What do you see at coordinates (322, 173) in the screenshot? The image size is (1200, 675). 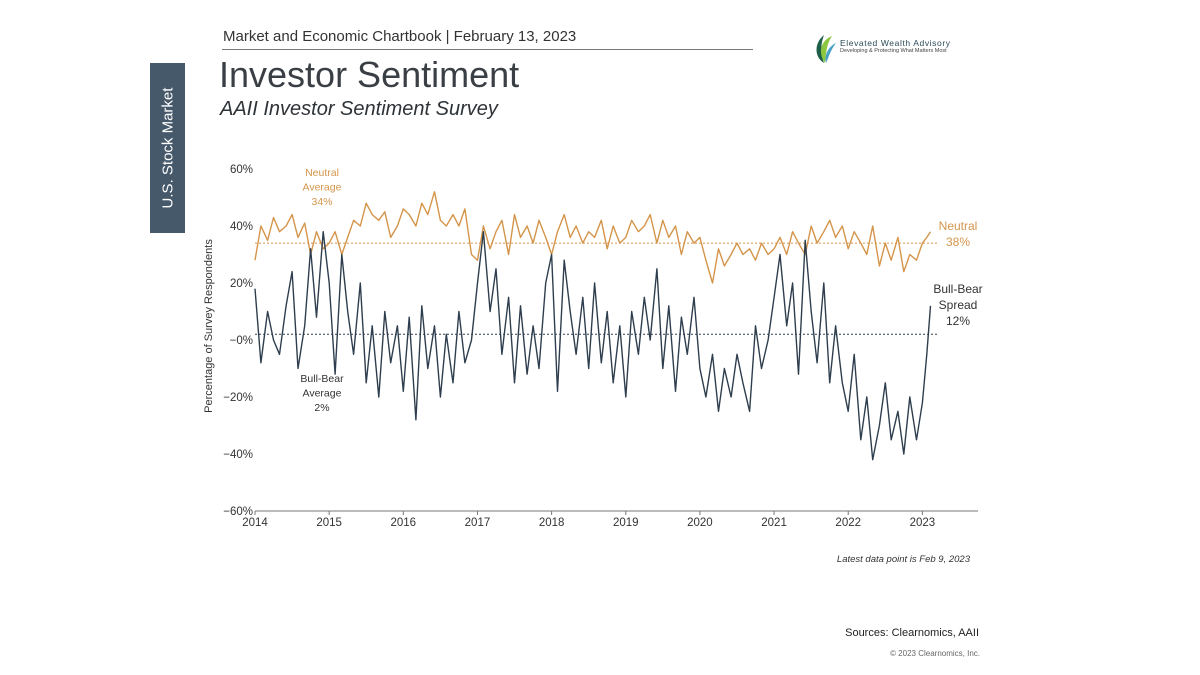 I see `neutral-average-label: Neutral` at bounding box center [322, 173].